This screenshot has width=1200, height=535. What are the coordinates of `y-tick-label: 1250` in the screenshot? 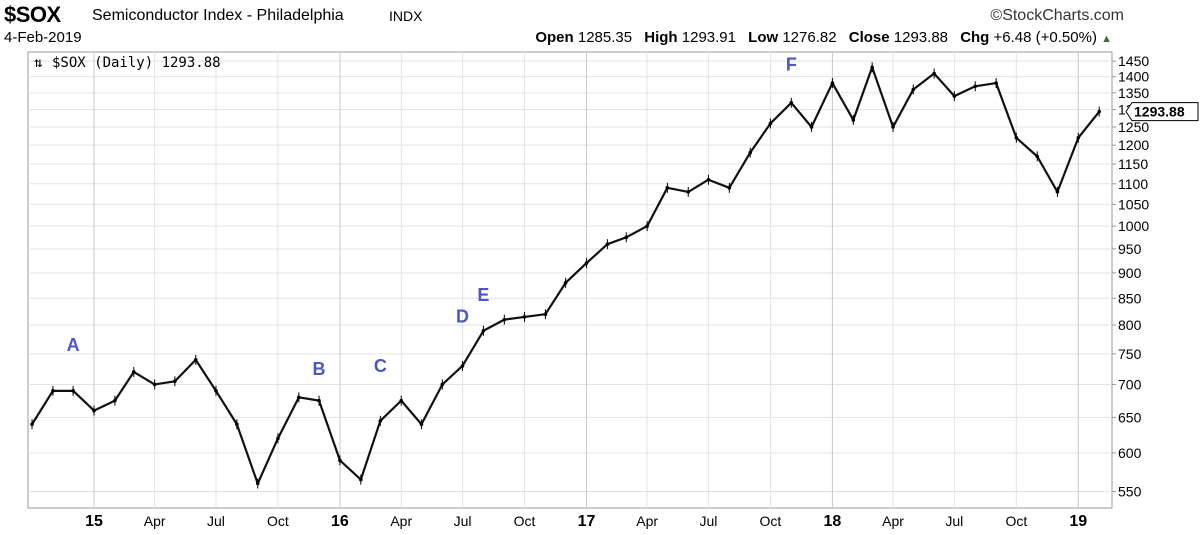 It's located at (1133, 127).